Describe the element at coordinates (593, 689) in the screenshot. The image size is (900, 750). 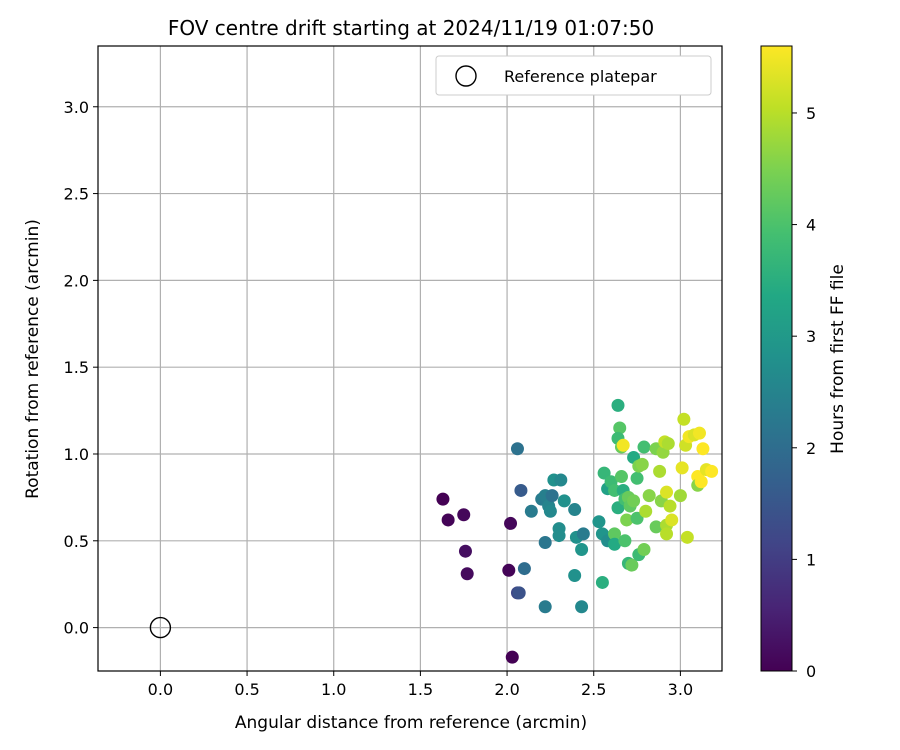
I see `x-tick-label: 2.5` at that location.